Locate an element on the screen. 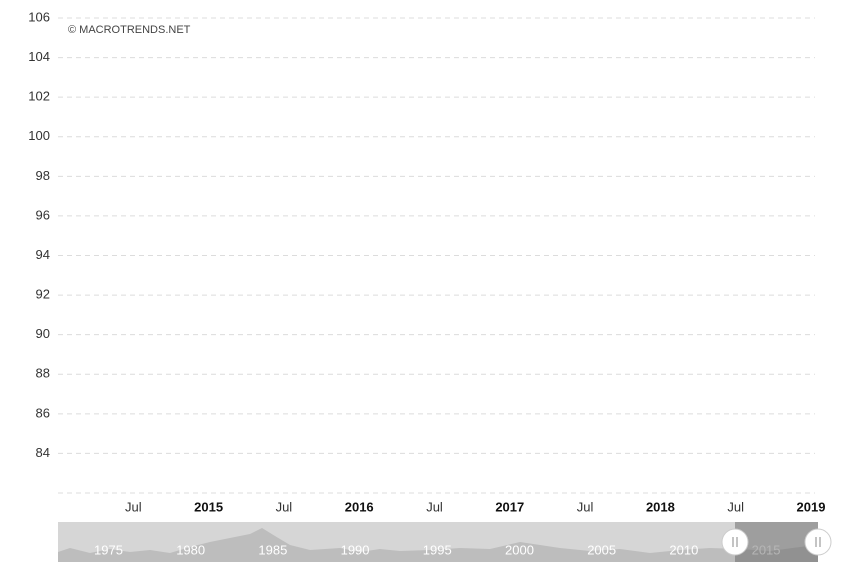 Image resolution: width=849 pixels, height=573 pixels. navigator-label: 1980 is located at coordinates (190, 549).